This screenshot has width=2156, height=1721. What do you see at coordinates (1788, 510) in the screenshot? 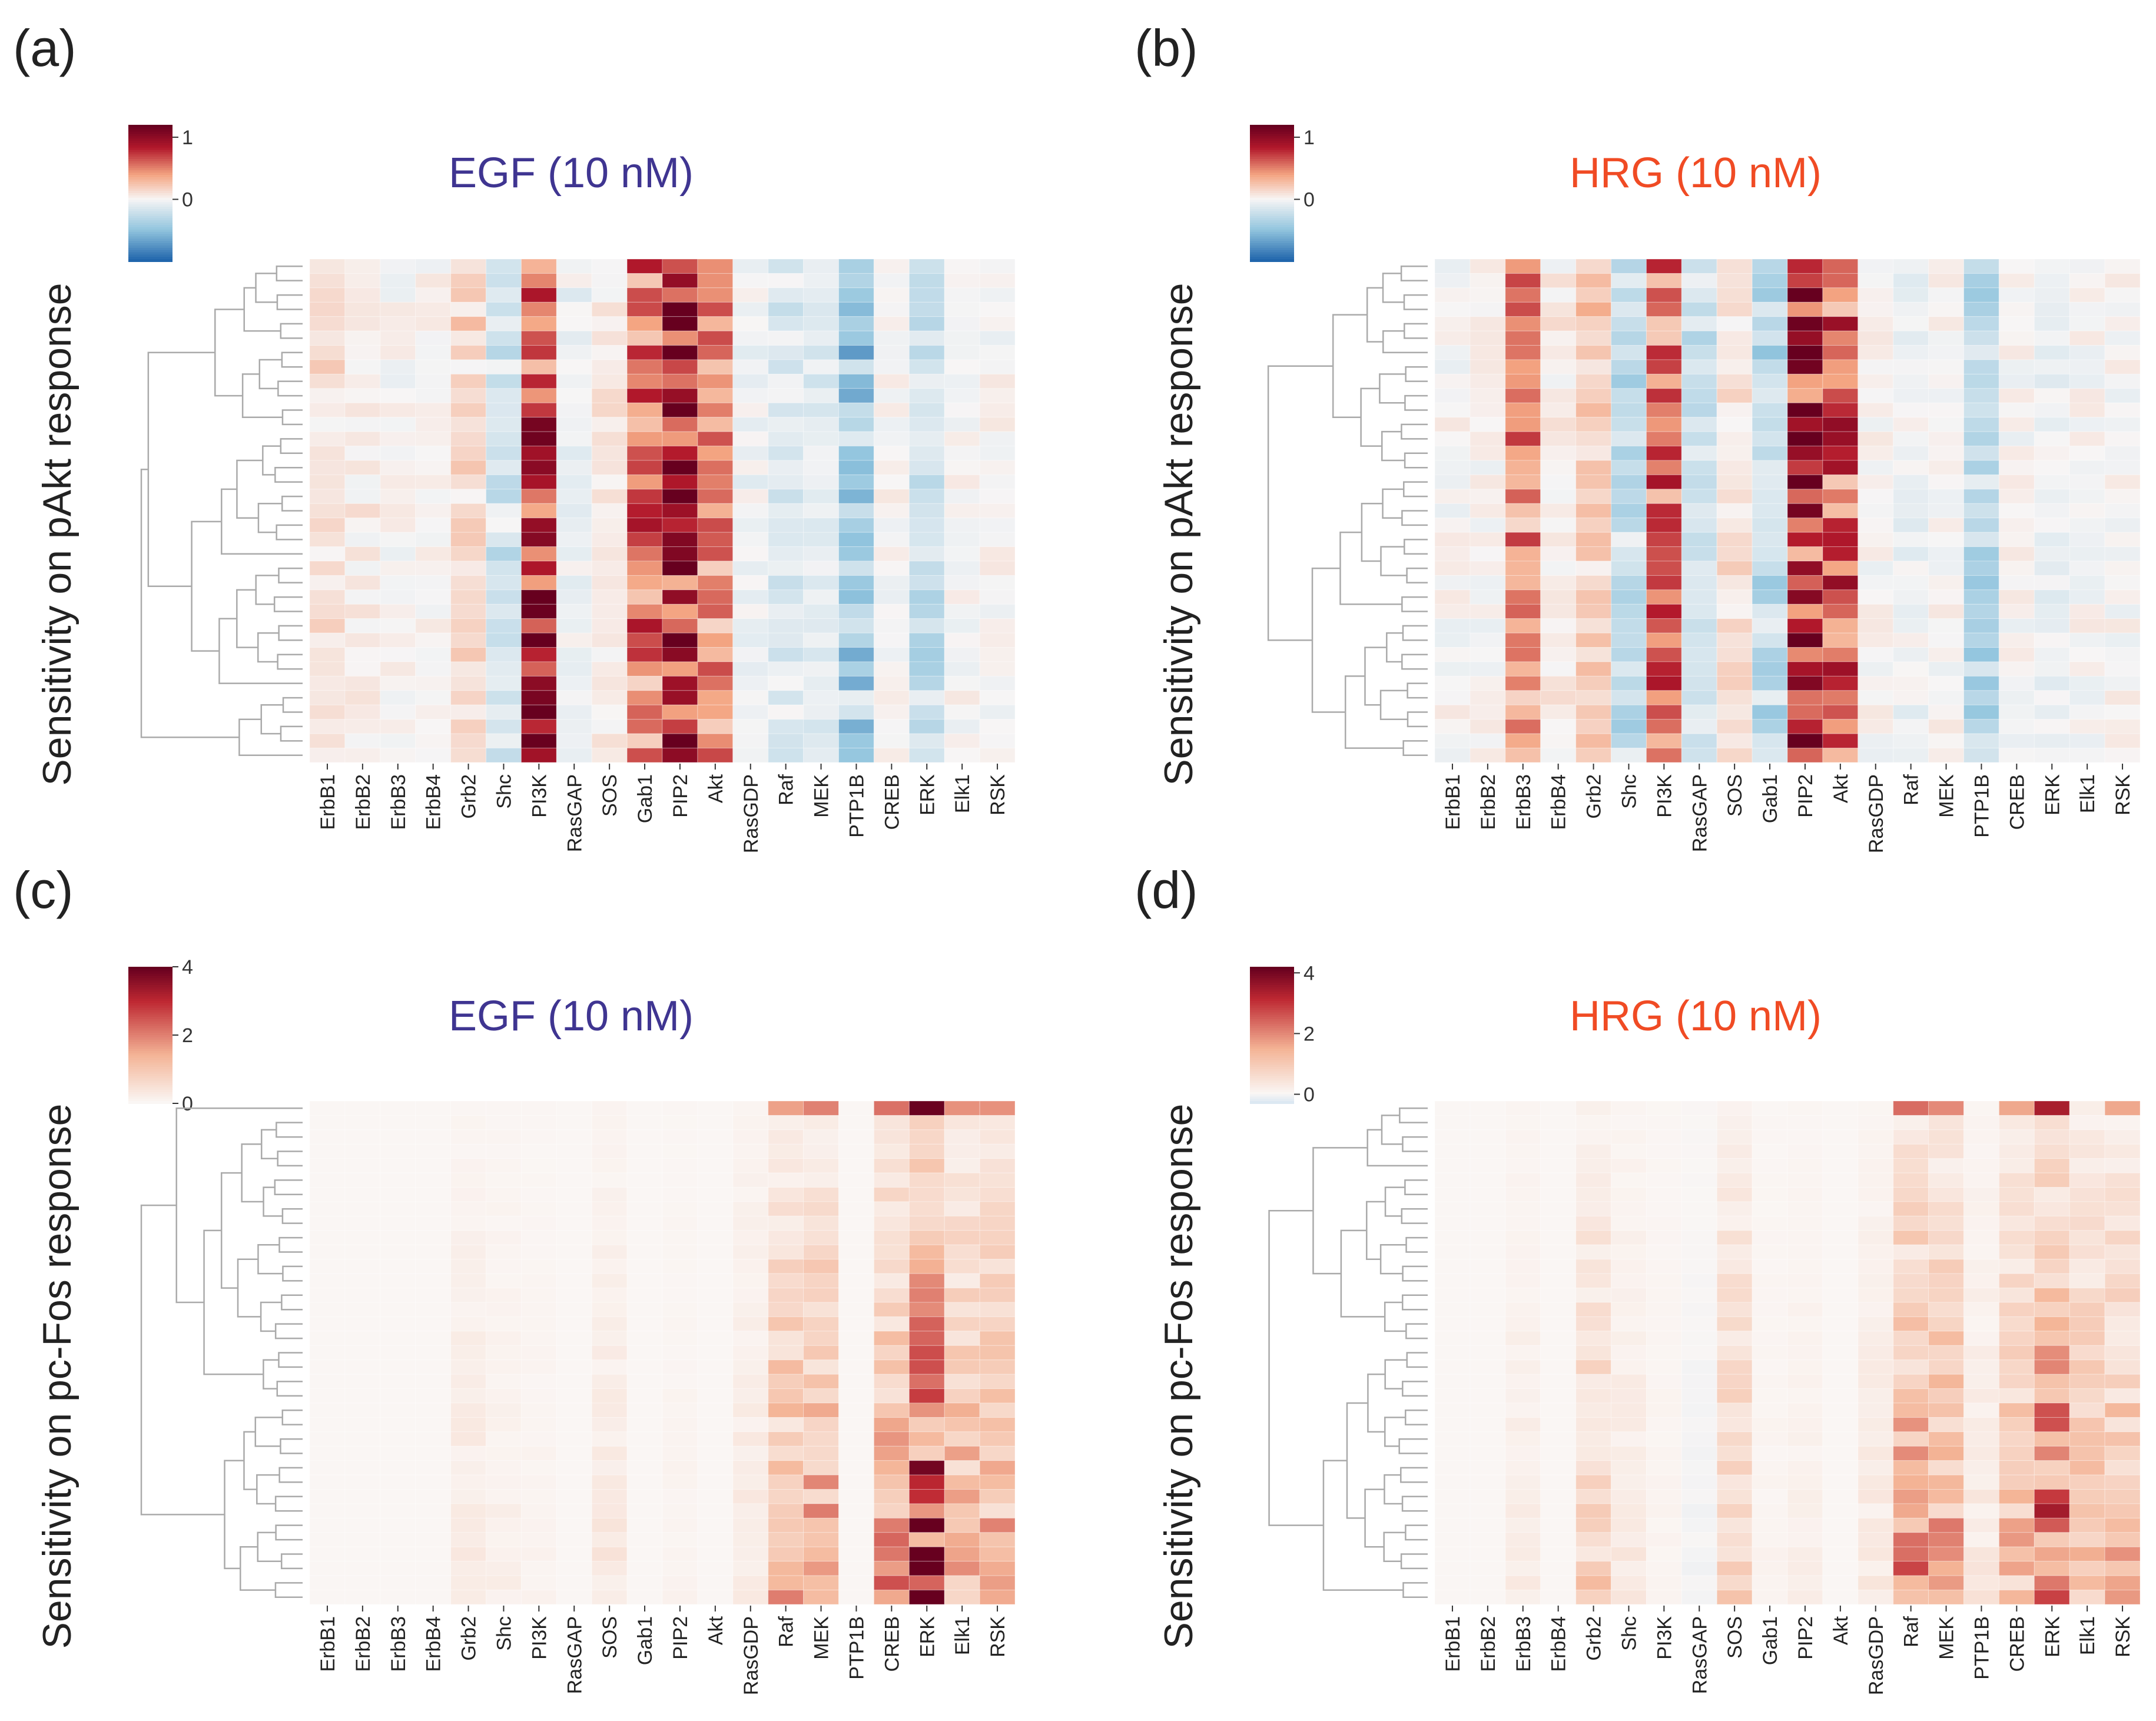
I see `heatmap-cells` at bounding box center [1788, 510].